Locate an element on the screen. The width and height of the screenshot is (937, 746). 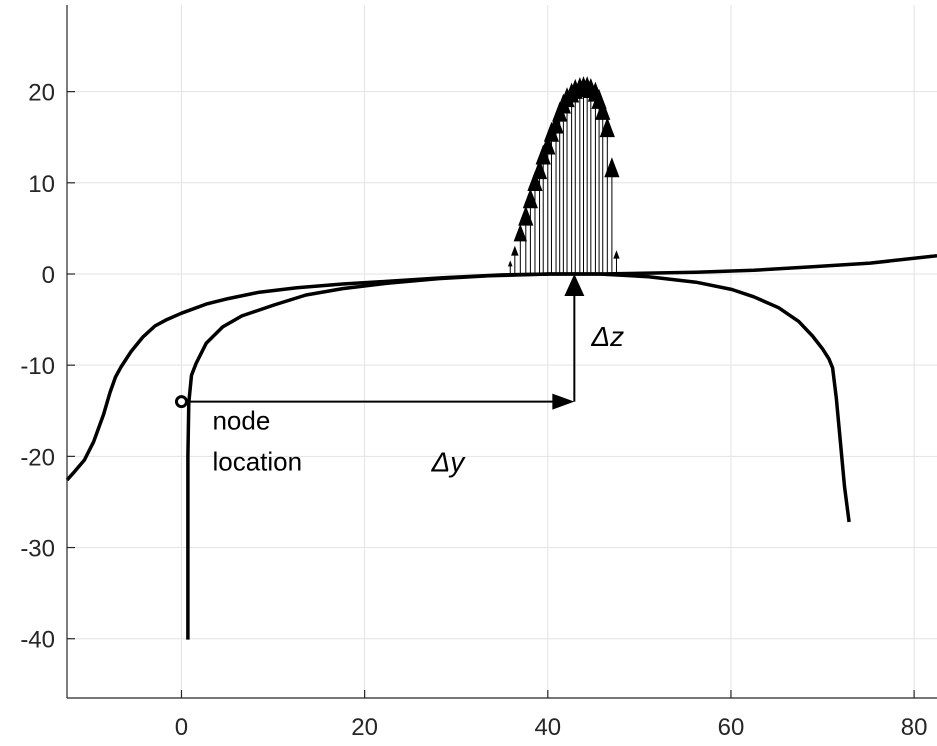
y-tick-label: 0 is located at coordinates (48, 275).